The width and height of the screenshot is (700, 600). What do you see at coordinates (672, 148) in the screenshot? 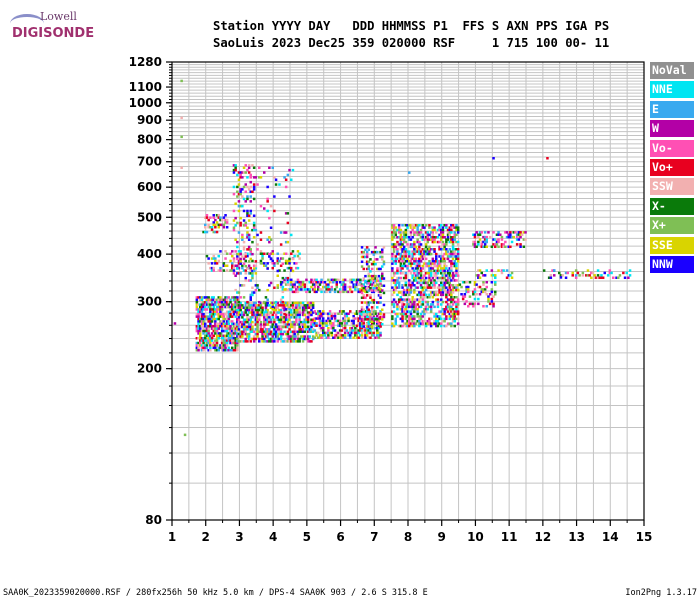
I see `legend-entry: Vo-` at bounding box center [672, 148].